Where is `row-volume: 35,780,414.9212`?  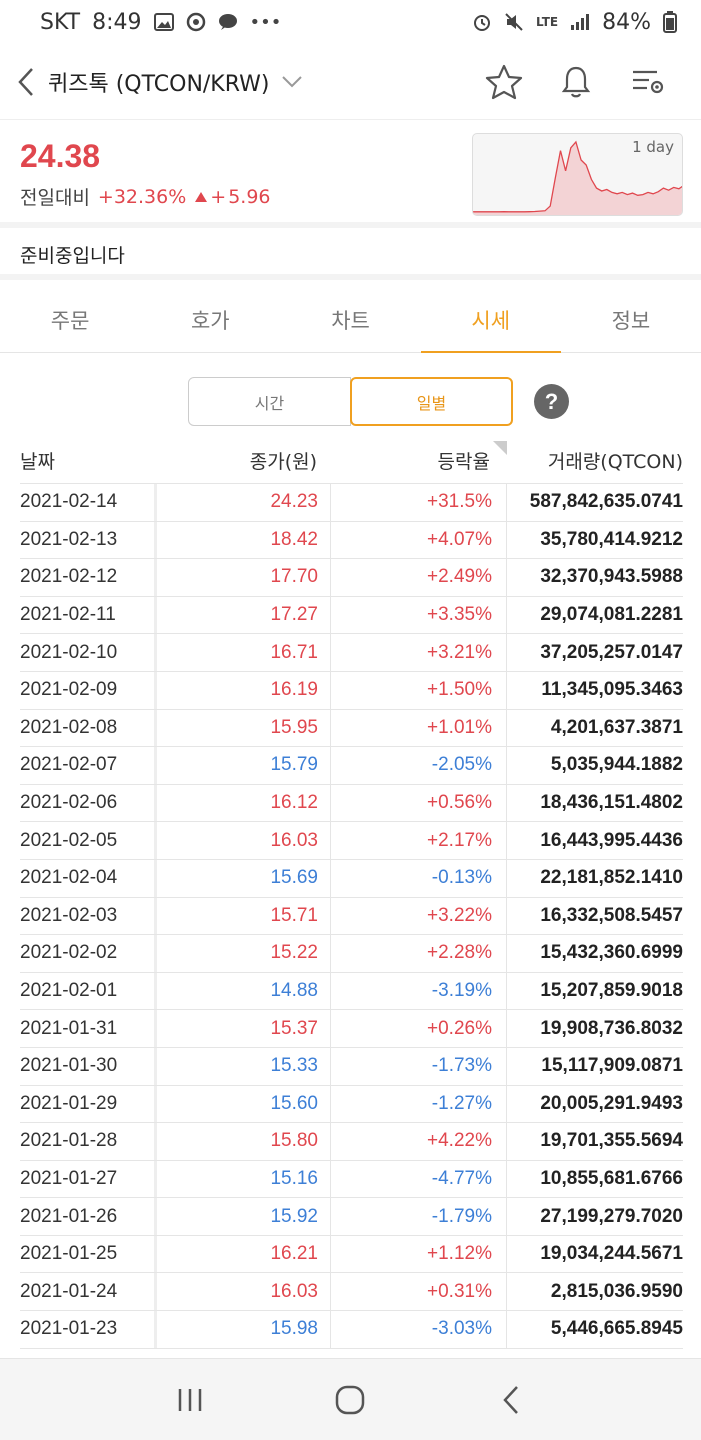
row-volume: 35,780,414.9212 is located at coordinates (611, 539).